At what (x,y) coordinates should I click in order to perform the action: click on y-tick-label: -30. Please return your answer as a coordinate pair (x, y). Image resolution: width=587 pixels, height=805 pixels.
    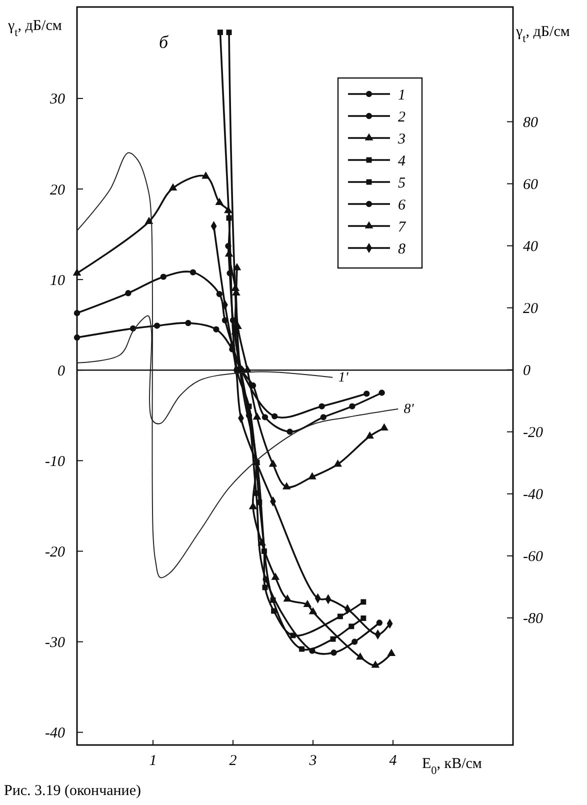
    Looking at the image, I should click on (55, 643).